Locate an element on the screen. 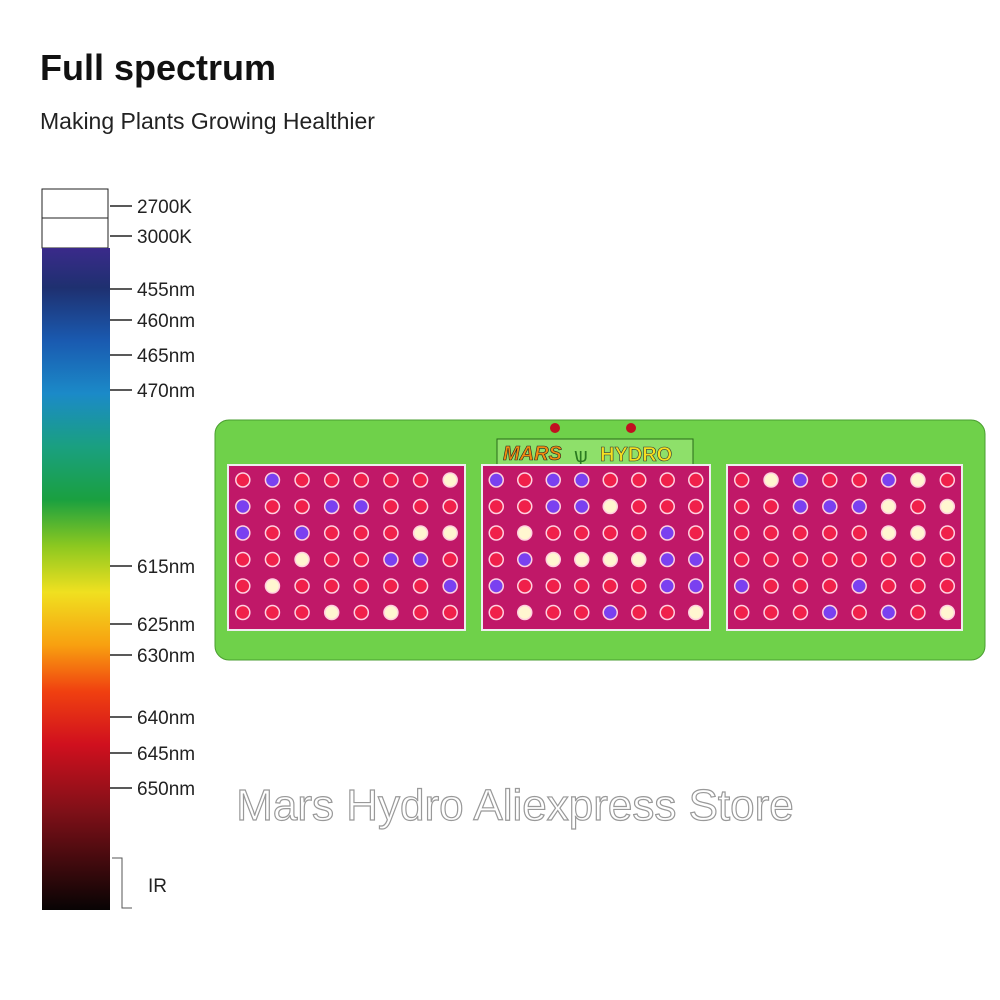 Image resolution: width=1000 pixels, height=1000 pixels. watermark: Mars Hydro Aliexpress Store is located at coordinates (515, 805).